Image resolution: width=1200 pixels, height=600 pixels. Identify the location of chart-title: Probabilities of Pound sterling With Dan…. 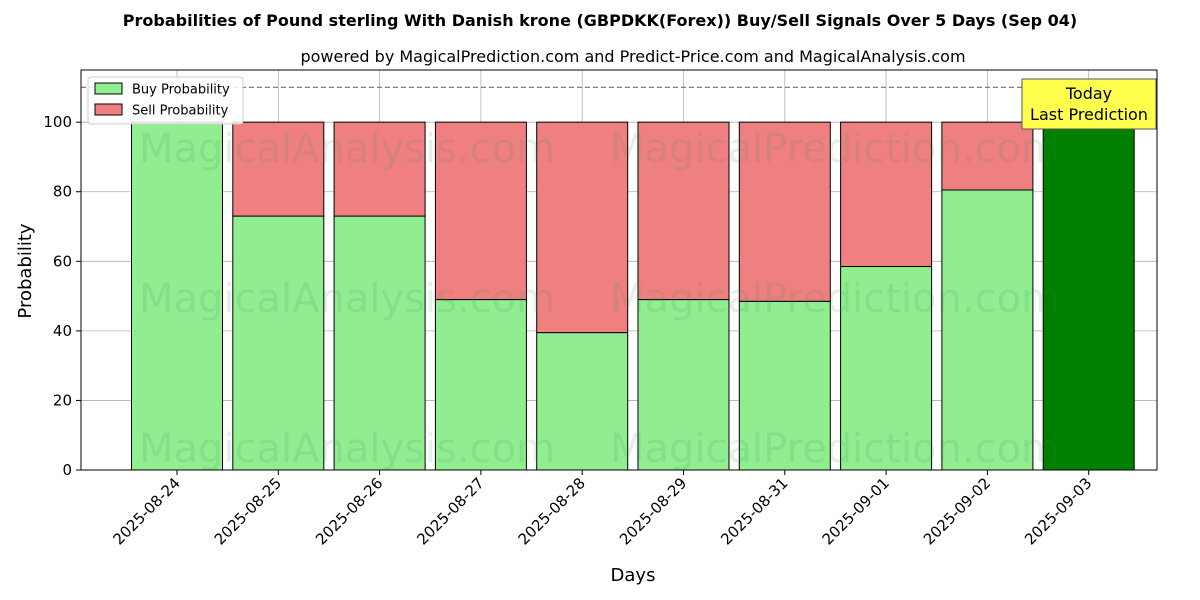
(600, 20).